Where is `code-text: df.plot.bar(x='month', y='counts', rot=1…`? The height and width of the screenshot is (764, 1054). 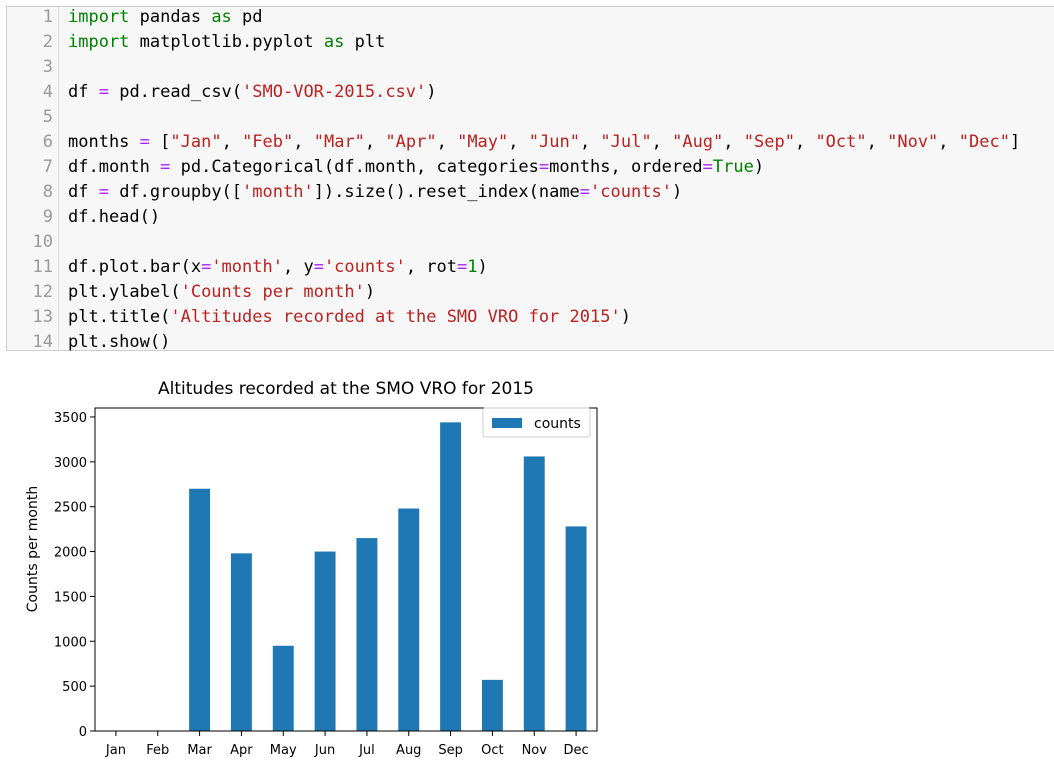
code-text: df.plot.bar(x='month', y='counts', rot=1… is located at coordinates (278, 267).